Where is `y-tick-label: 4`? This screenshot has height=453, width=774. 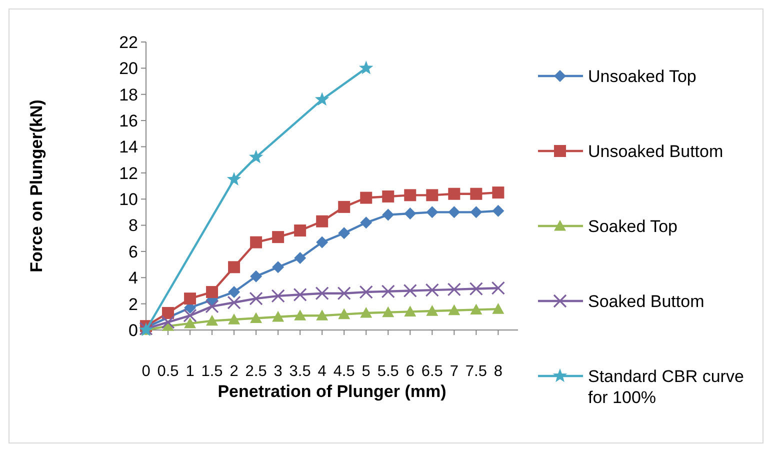
y-tick-label: 4 is located at coordinates (133, 278).